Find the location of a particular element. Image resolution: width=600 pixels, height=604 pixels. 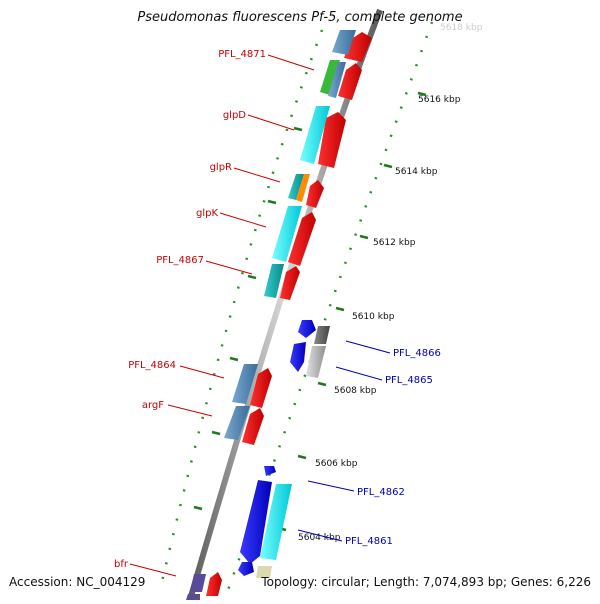

gene-label-forward: argF is located at coordinates (153, 405).